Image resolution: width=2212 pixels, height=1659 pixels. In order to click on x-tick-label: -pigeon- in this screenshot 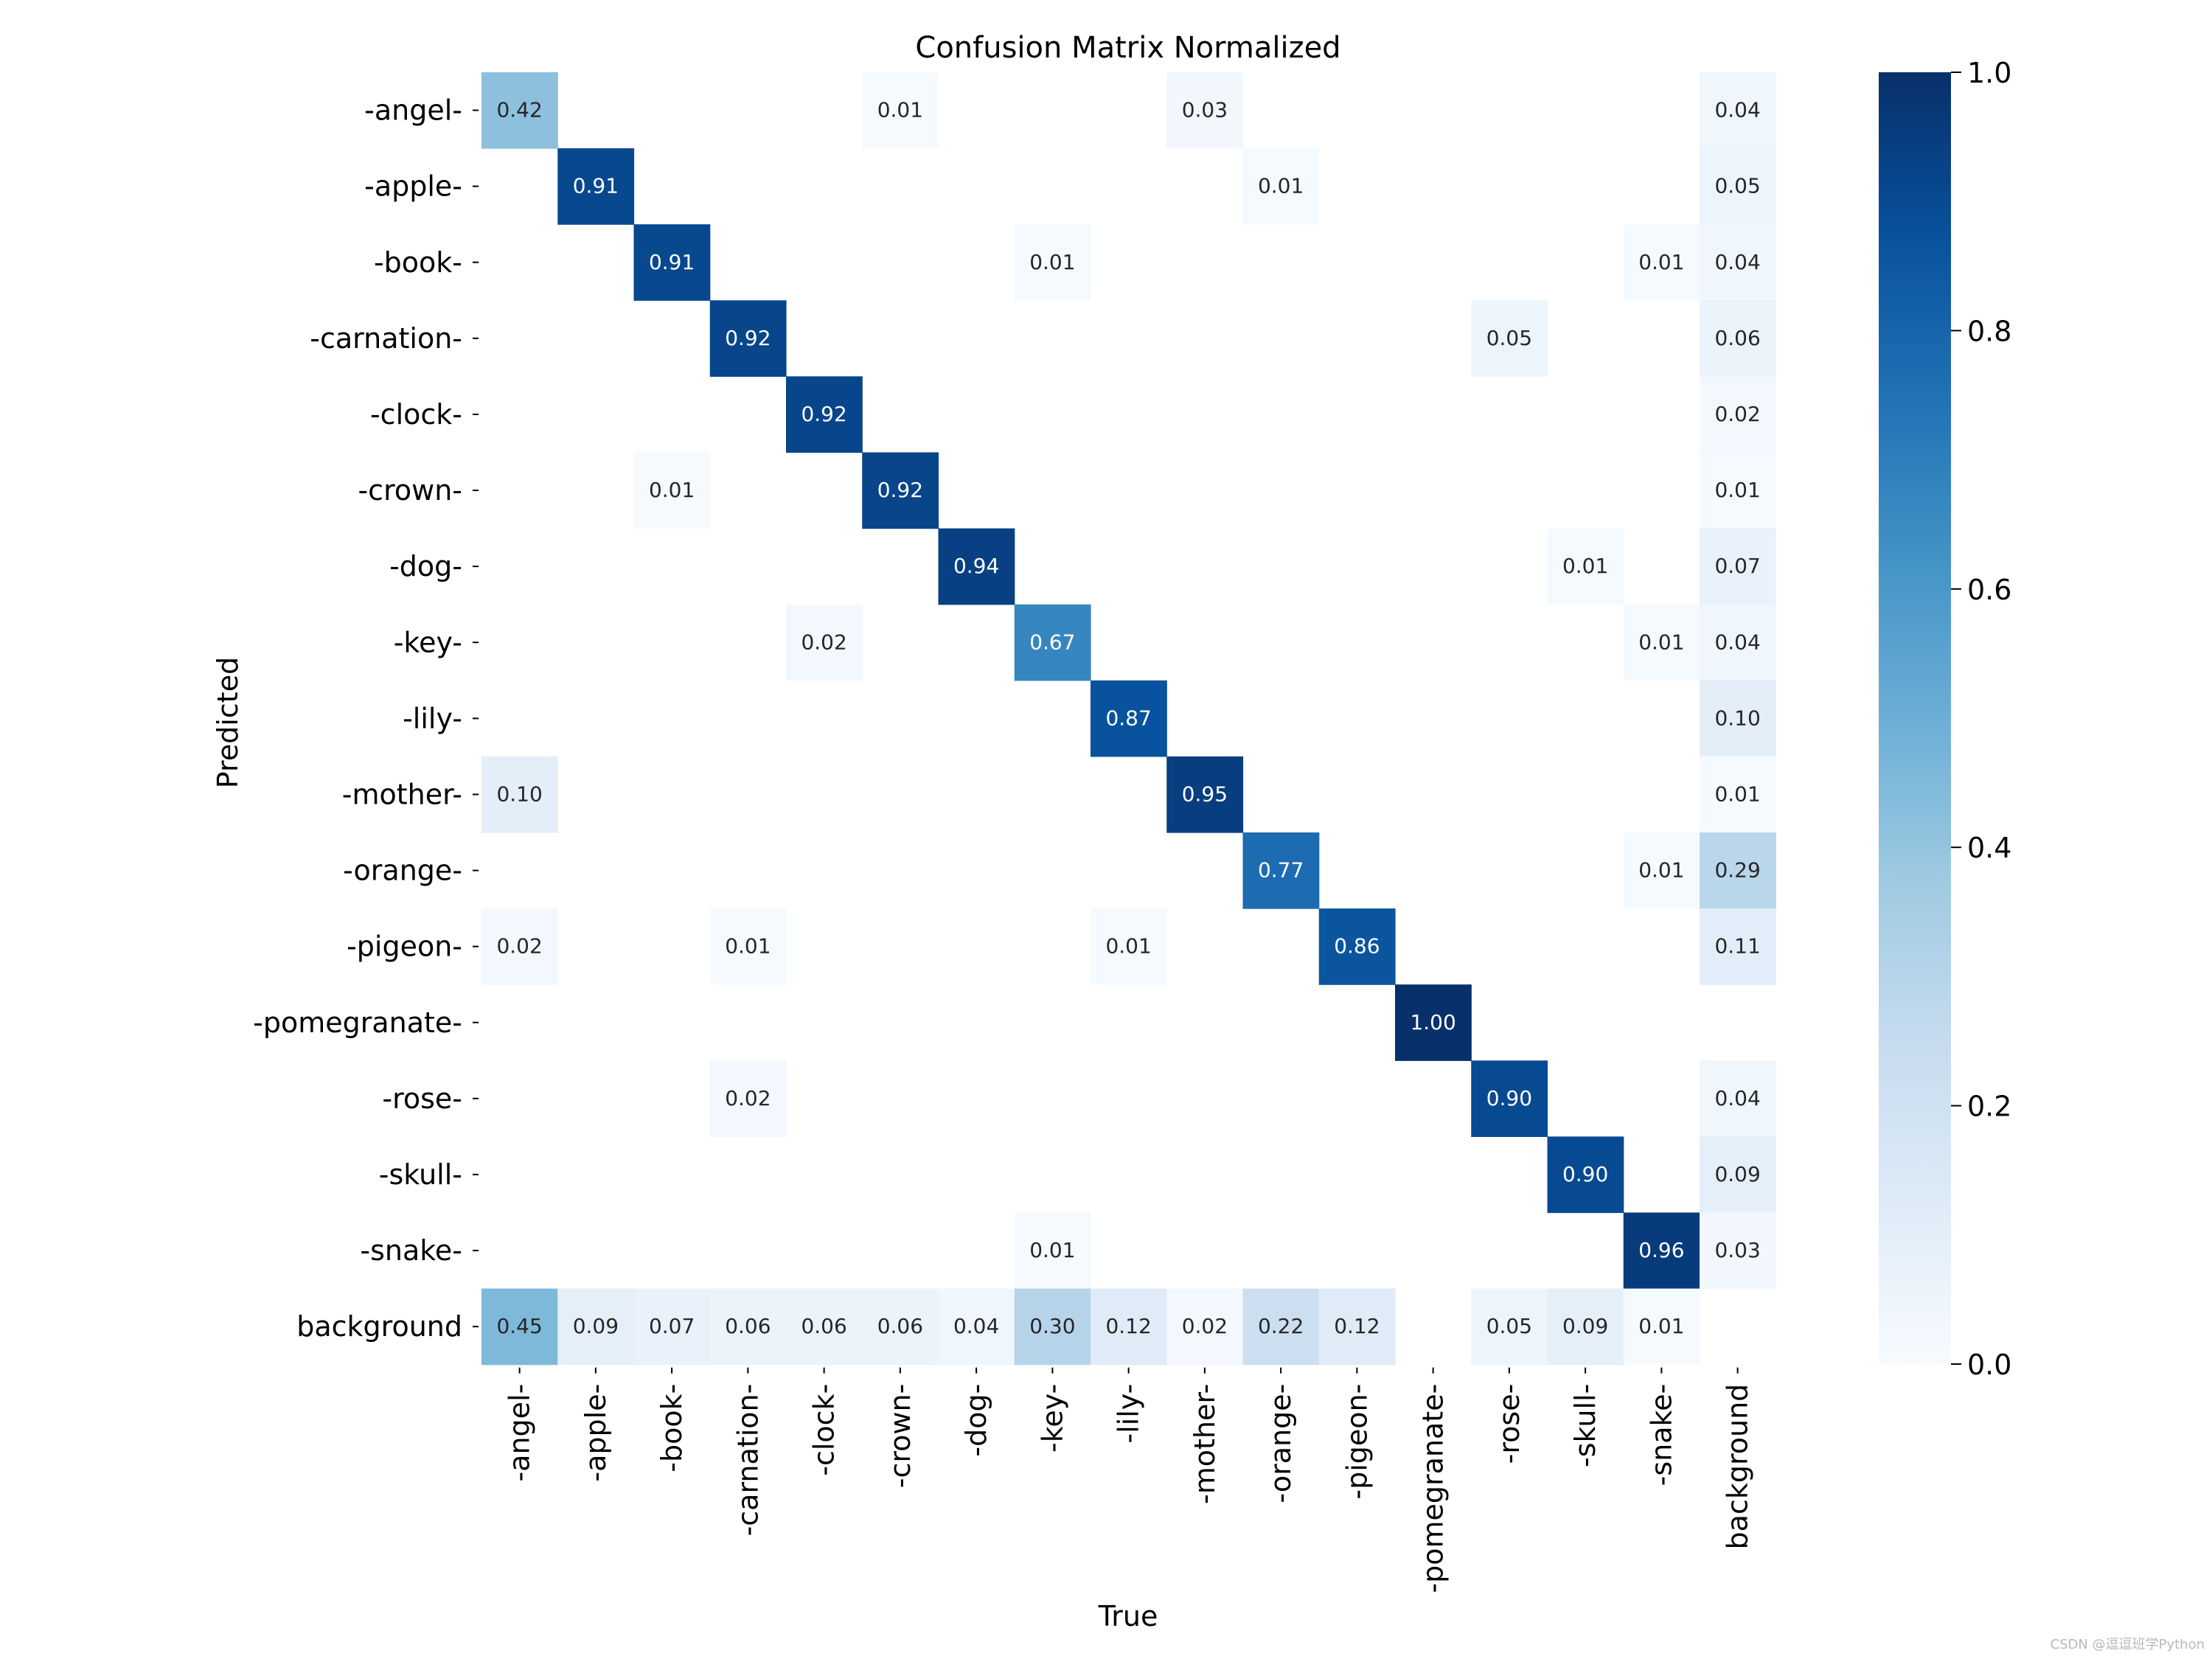, I will do `click(1356, 1442)`.